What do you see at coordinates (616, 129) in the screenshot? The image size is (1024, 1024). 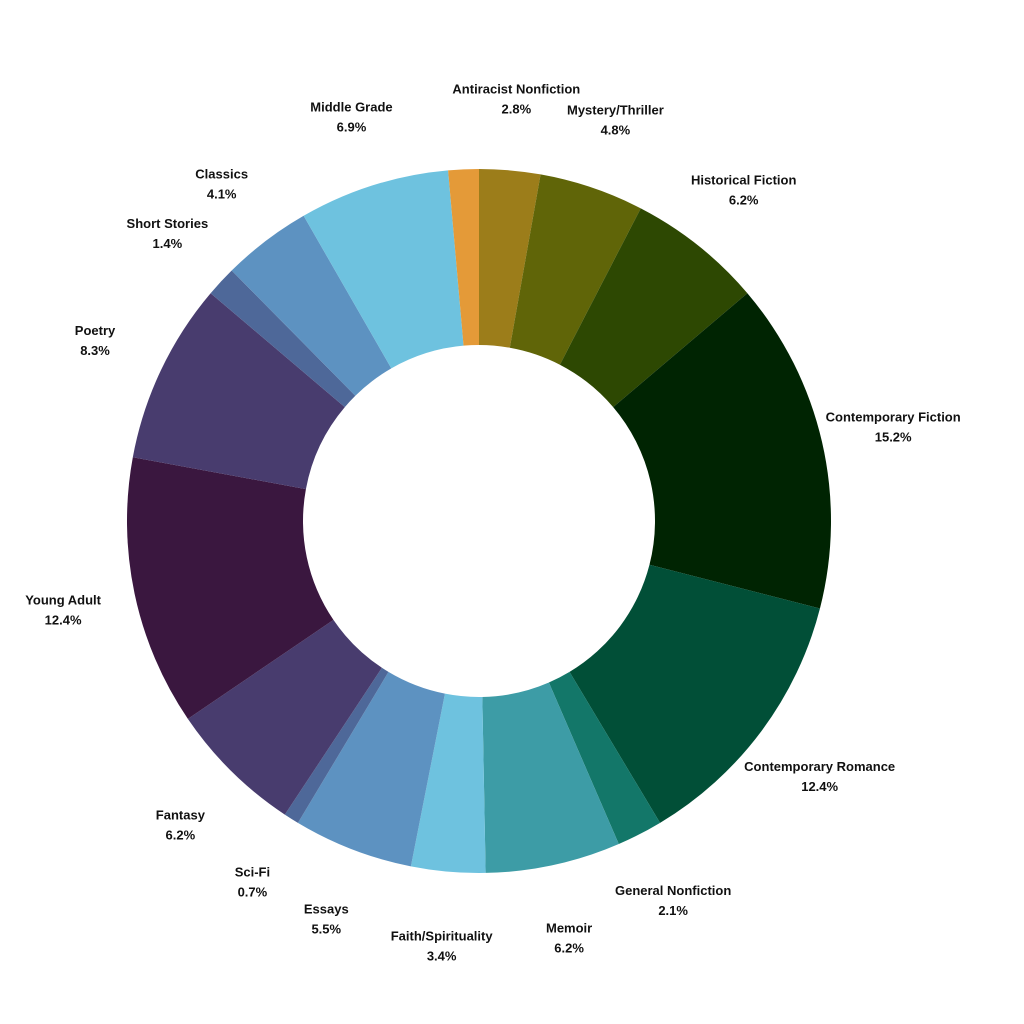 I see `slice-value-mystery-thriller: 4.8%` at bounding box center [616, 129].